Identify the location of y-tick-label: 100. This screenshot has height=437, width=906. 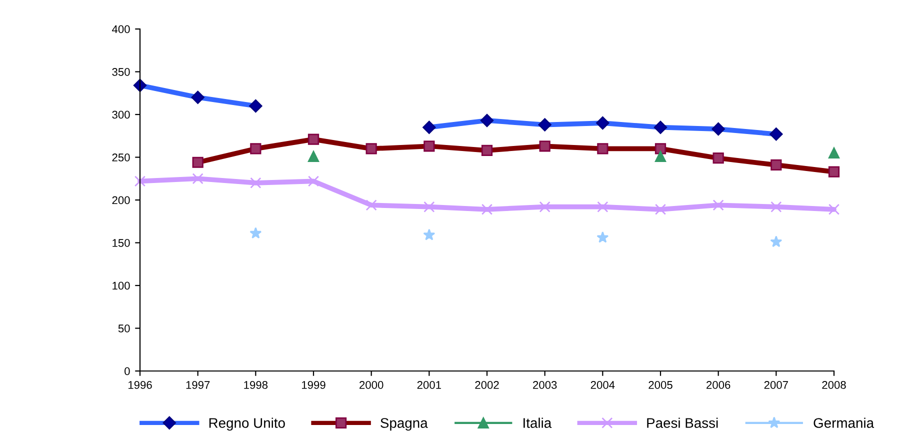
(121, 286).